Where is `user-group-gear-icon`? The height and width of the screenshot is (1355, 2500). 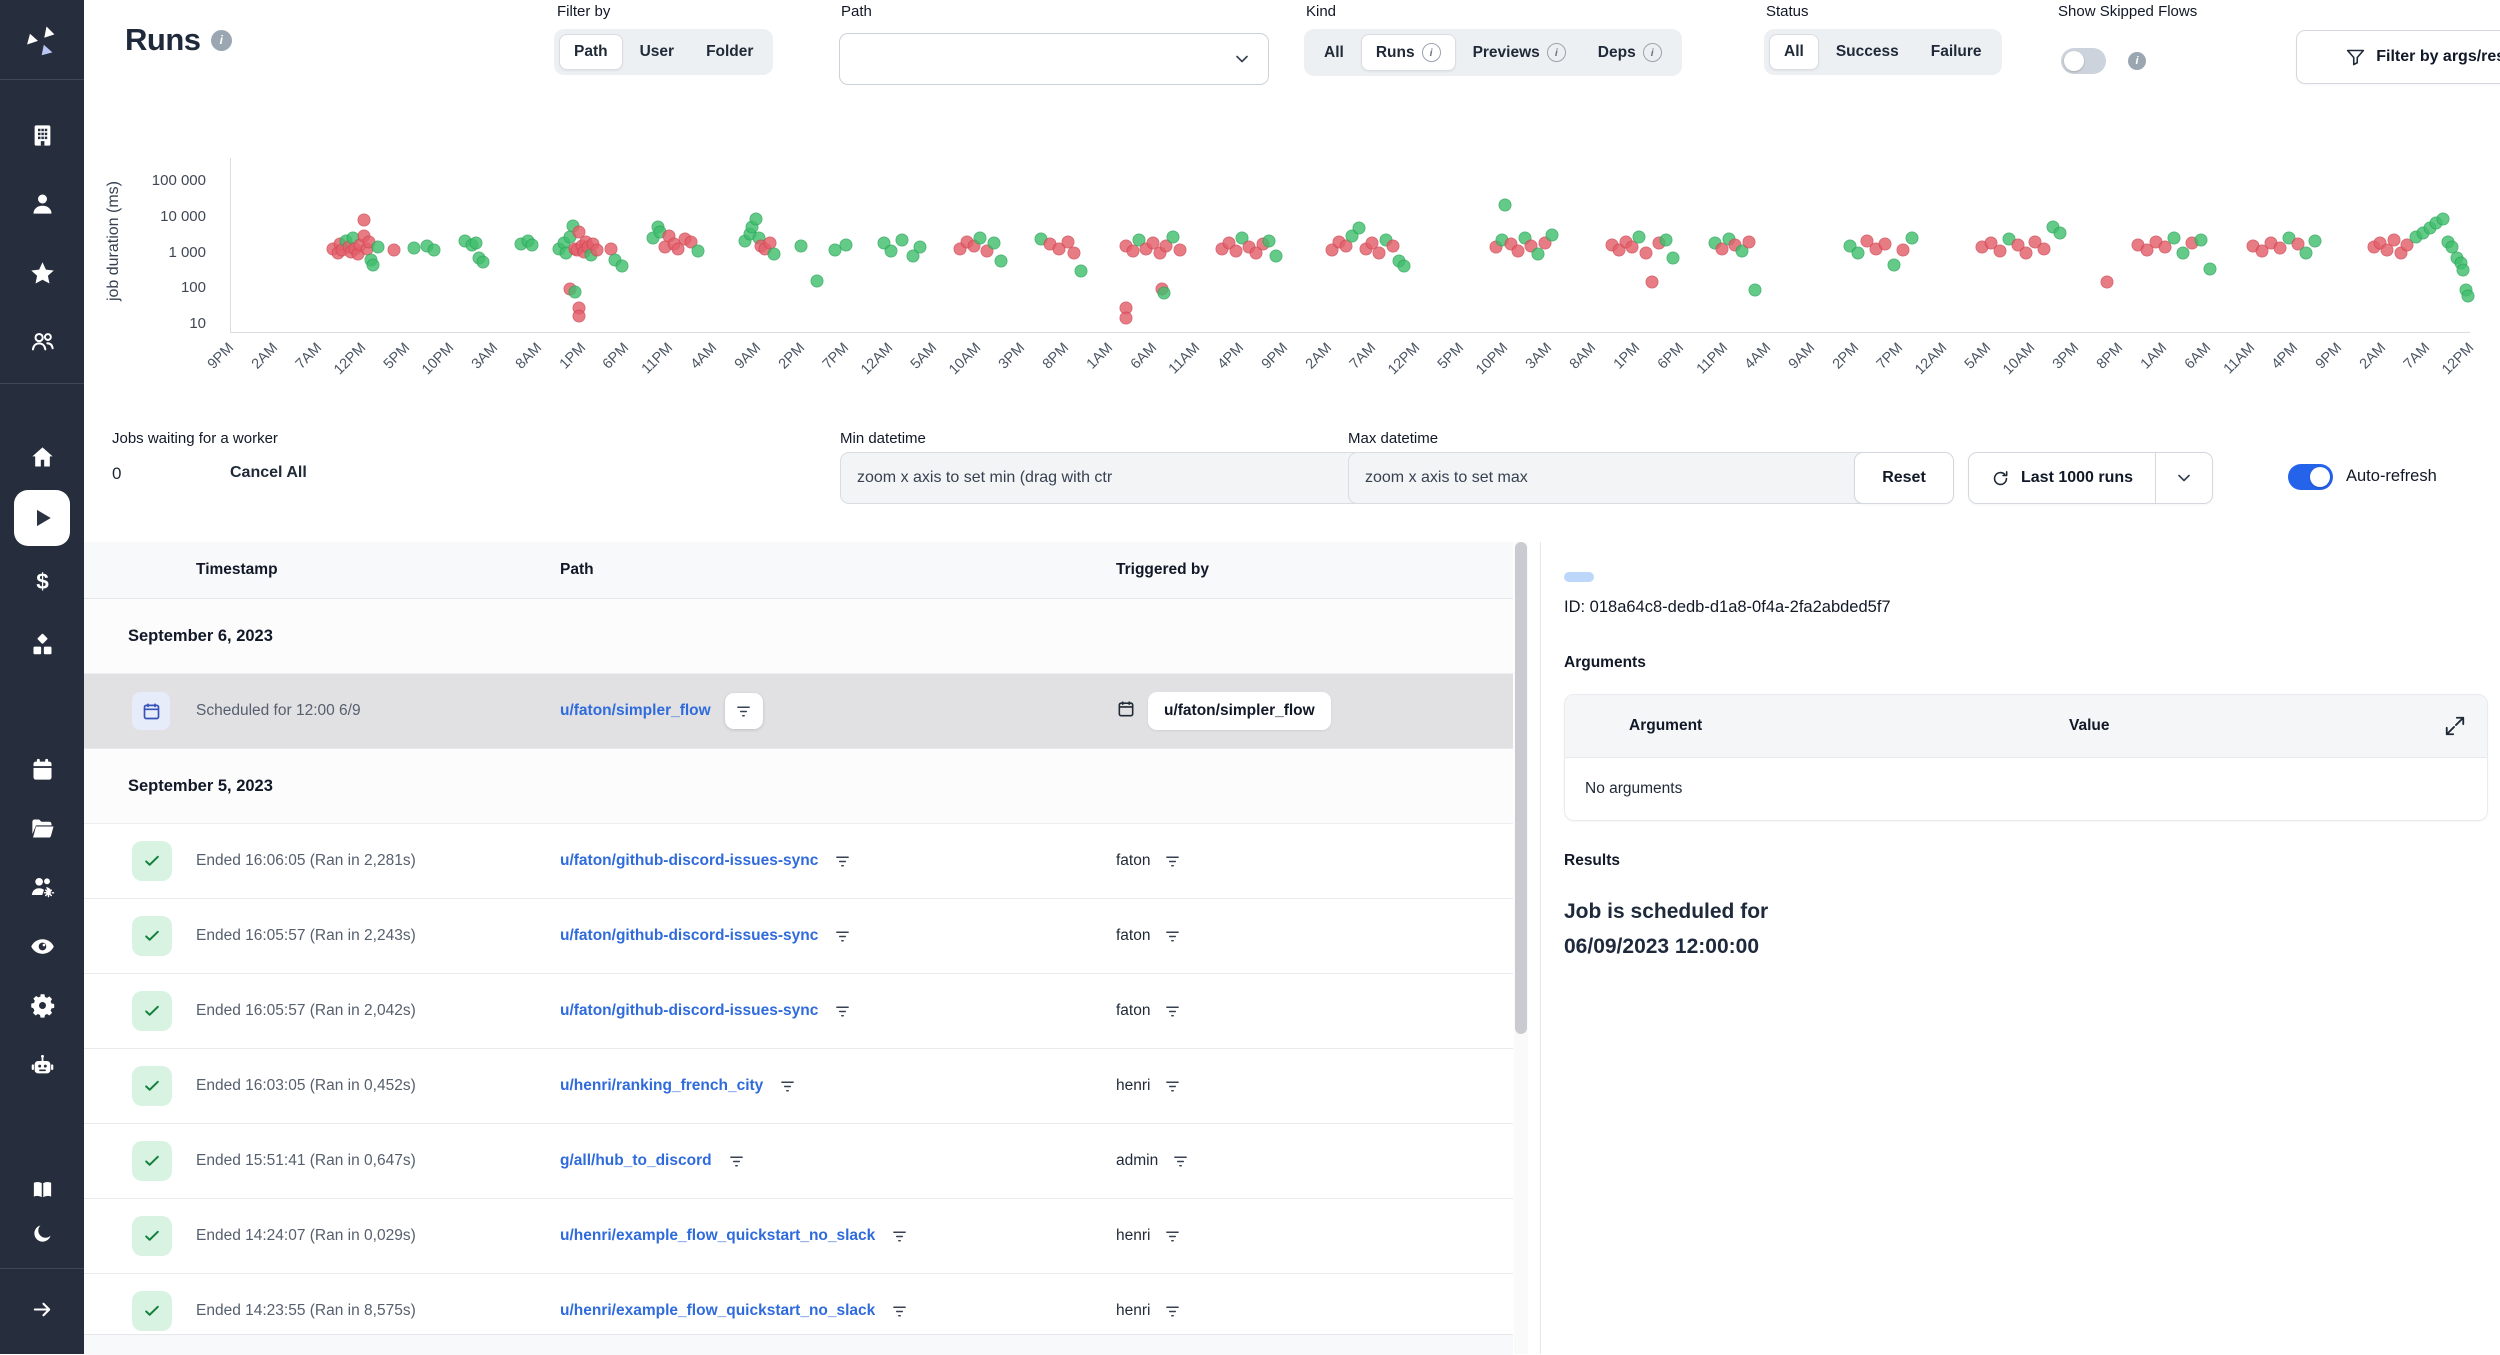
user-group-gear-icon is located at coordinates (42, 886).